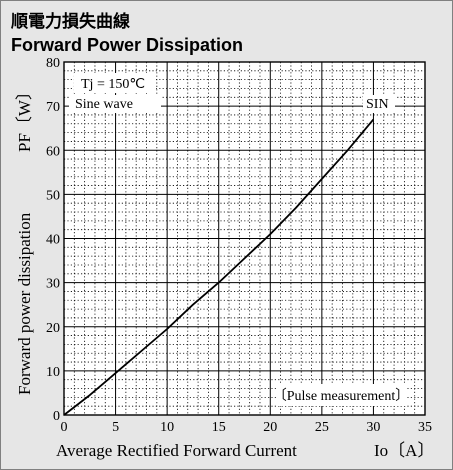  What do you see at coordinates (127, 45) in the screenshot?
I see `chart-title-en: Forward Power Dissipation` at bounding box center [127, 45].